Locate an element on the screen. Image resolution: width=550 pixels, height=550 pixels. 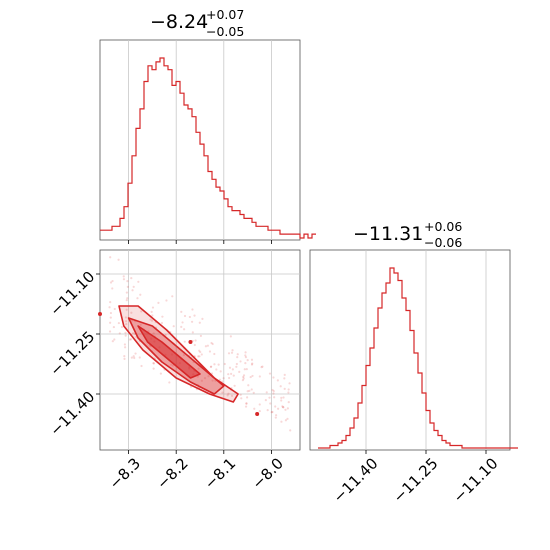
contour-levels is located at coordinates (179, 360).